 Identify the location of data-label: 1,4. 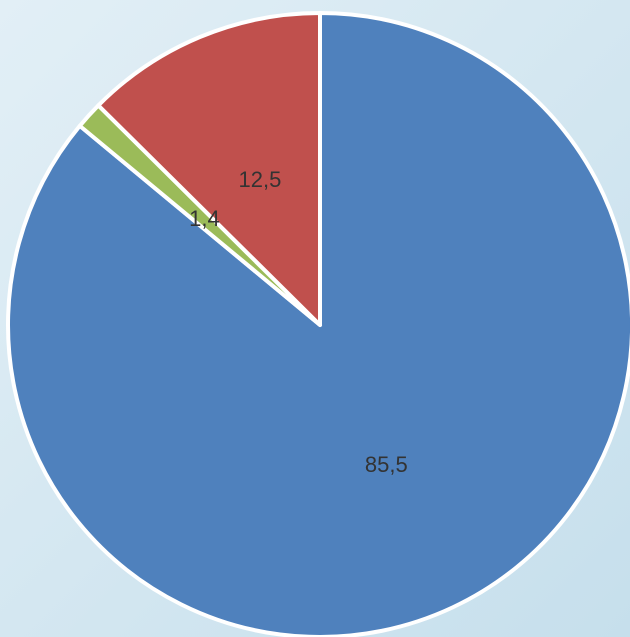
(204, 218).